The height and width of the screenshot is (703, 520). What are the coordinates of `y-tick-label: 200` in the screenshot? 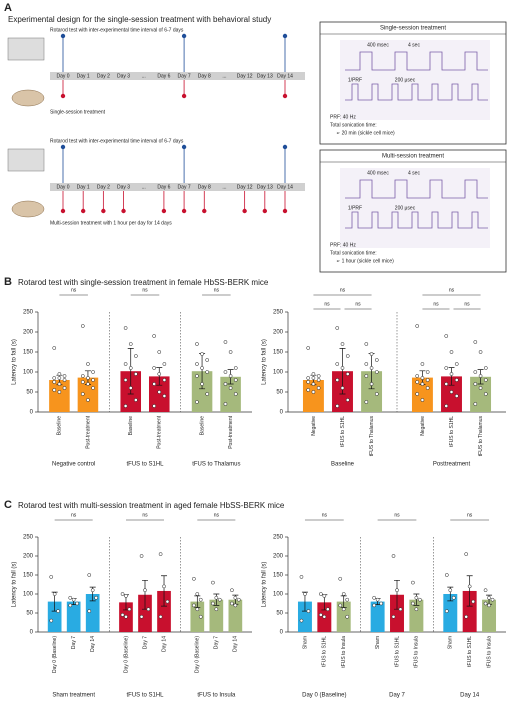 It's located at (28, 557).